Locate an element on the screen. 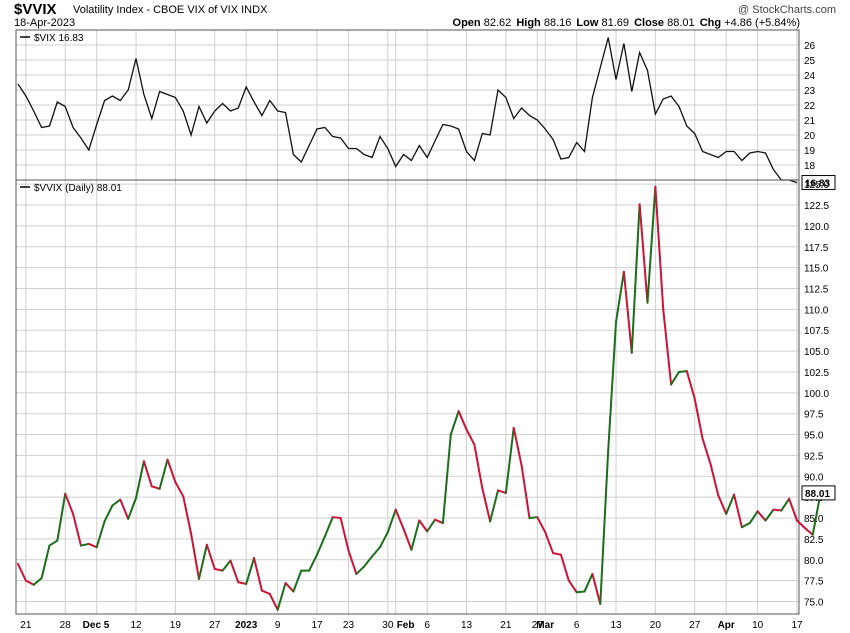  close-label: Close is located at coordinates (649, 23).